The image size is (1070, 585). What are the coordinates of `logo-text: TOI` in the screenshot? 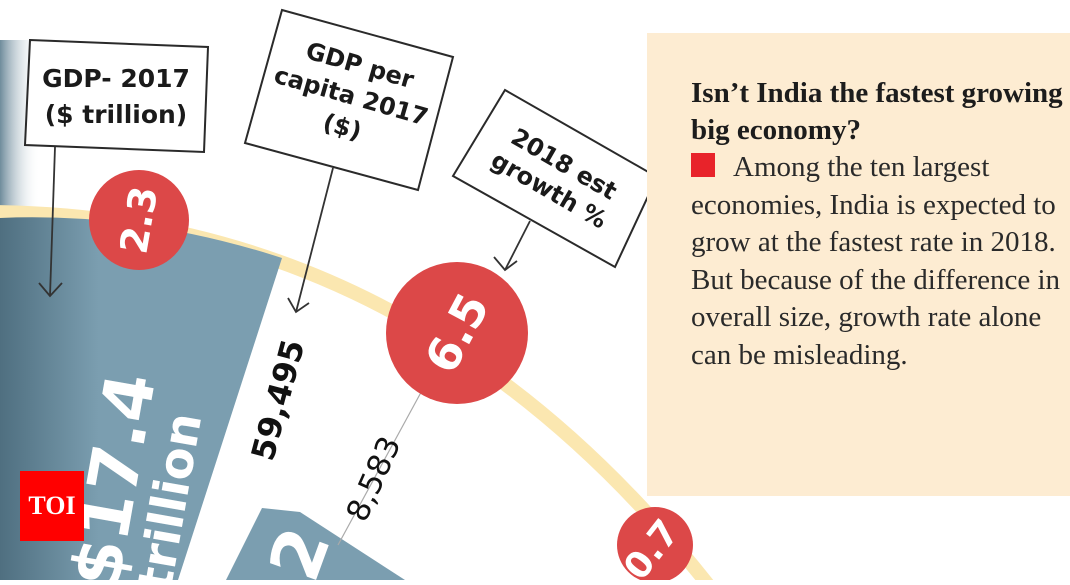 It's located at (52, 505).